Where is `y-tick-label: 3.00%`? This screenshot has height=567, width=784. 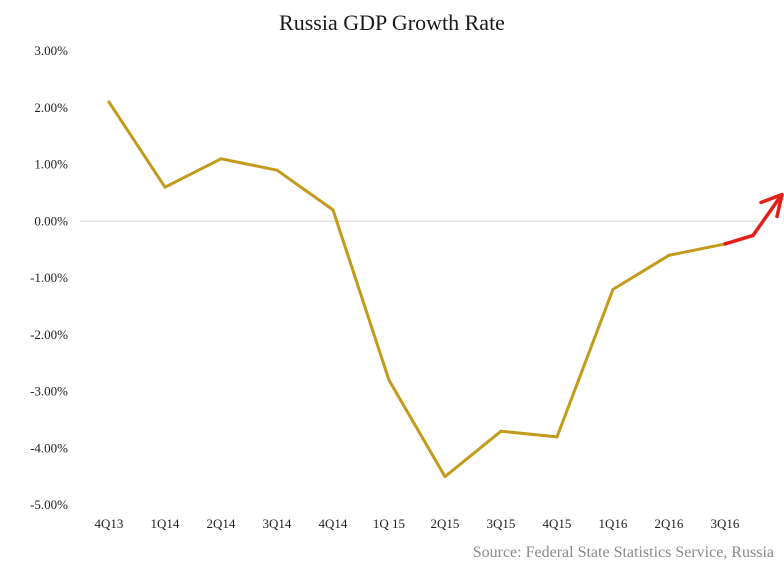 y-tick-label: 3.00% is located at coordinates (51, 50).